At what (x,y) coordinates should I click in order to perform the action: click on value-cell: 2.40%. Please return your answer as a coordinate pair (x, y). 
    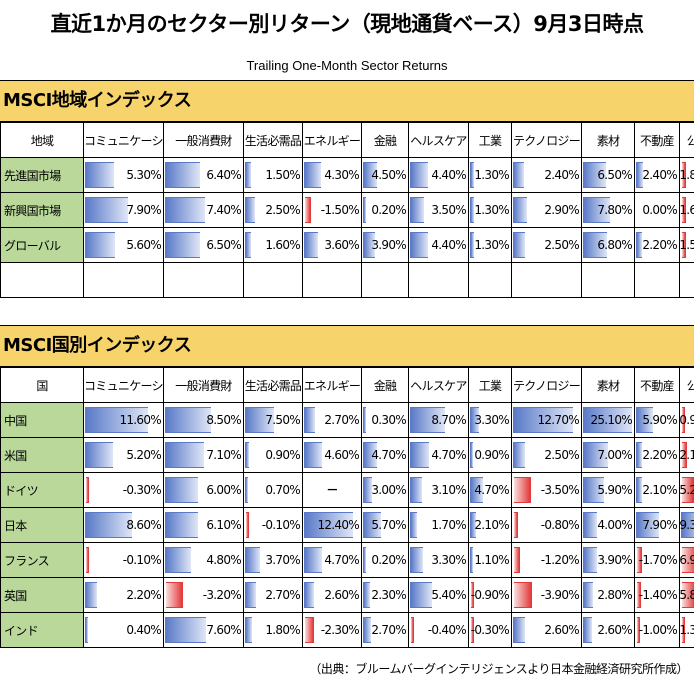
    Looking at the image, I should click on (546, 175).